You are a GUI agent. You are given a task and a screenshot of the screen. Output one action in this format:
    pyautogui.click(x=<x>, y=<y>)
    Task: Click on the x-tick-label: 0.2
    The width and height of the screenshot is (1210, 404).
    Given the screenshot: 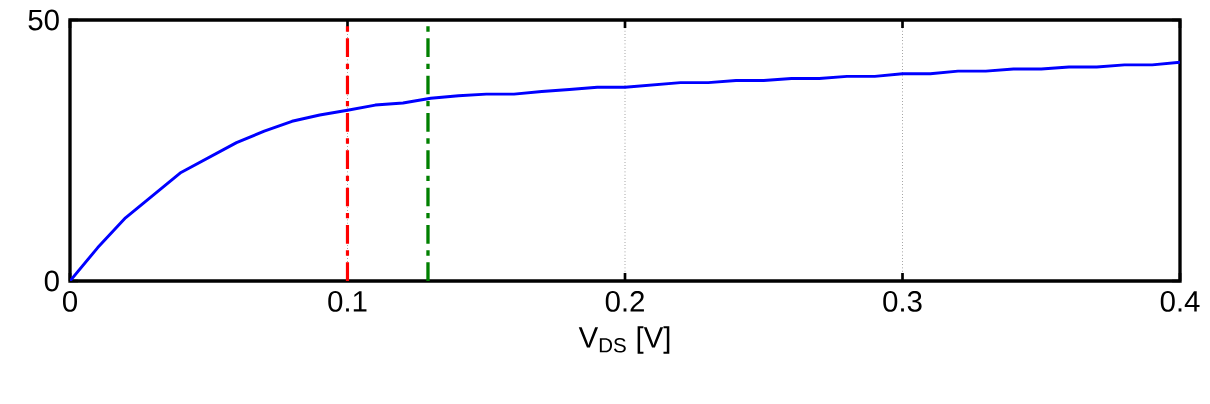 What is the action you would take?
    pyautogui.click(x=624, y=301)
    